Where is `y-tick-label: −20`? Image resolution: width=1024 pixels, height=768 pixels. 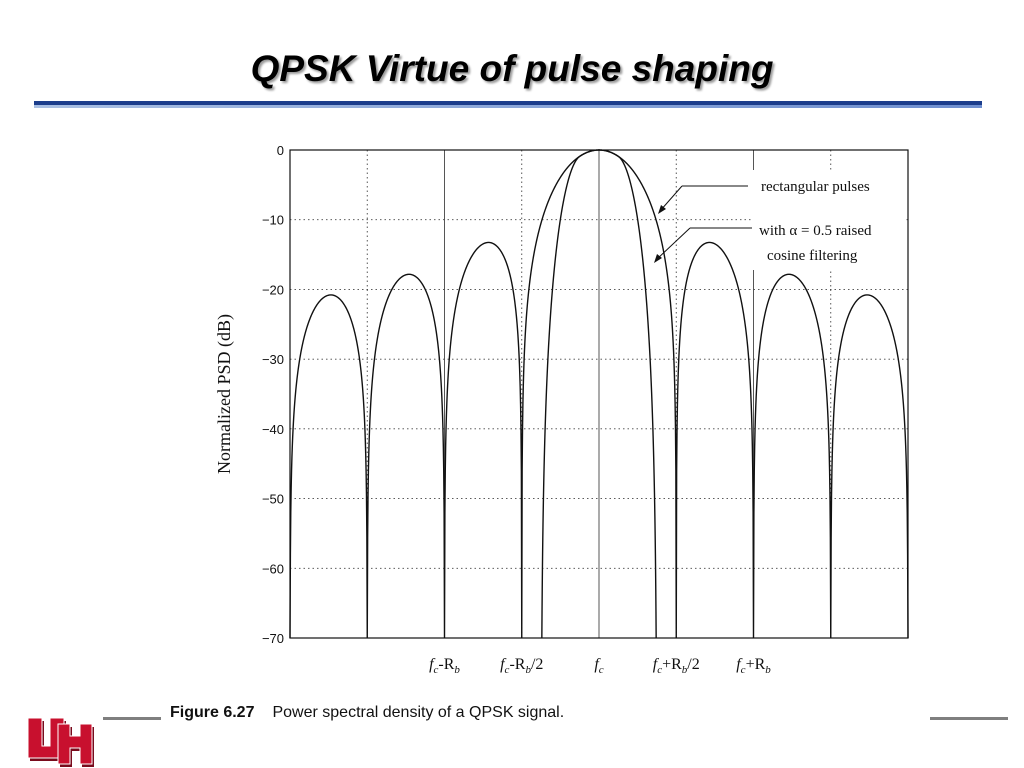
y-tick-label: −20 is located at coordinates (273, 289).